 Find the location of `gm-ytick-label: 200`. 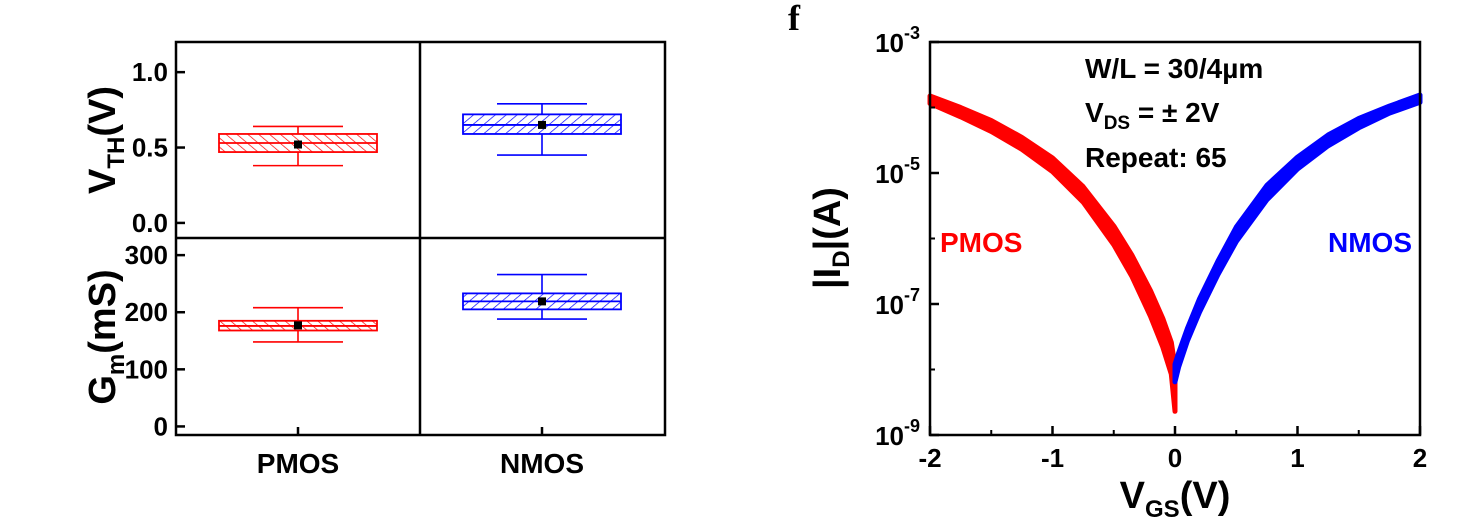

gm-ytick-label: 200 is located at coordinates (146, 312).